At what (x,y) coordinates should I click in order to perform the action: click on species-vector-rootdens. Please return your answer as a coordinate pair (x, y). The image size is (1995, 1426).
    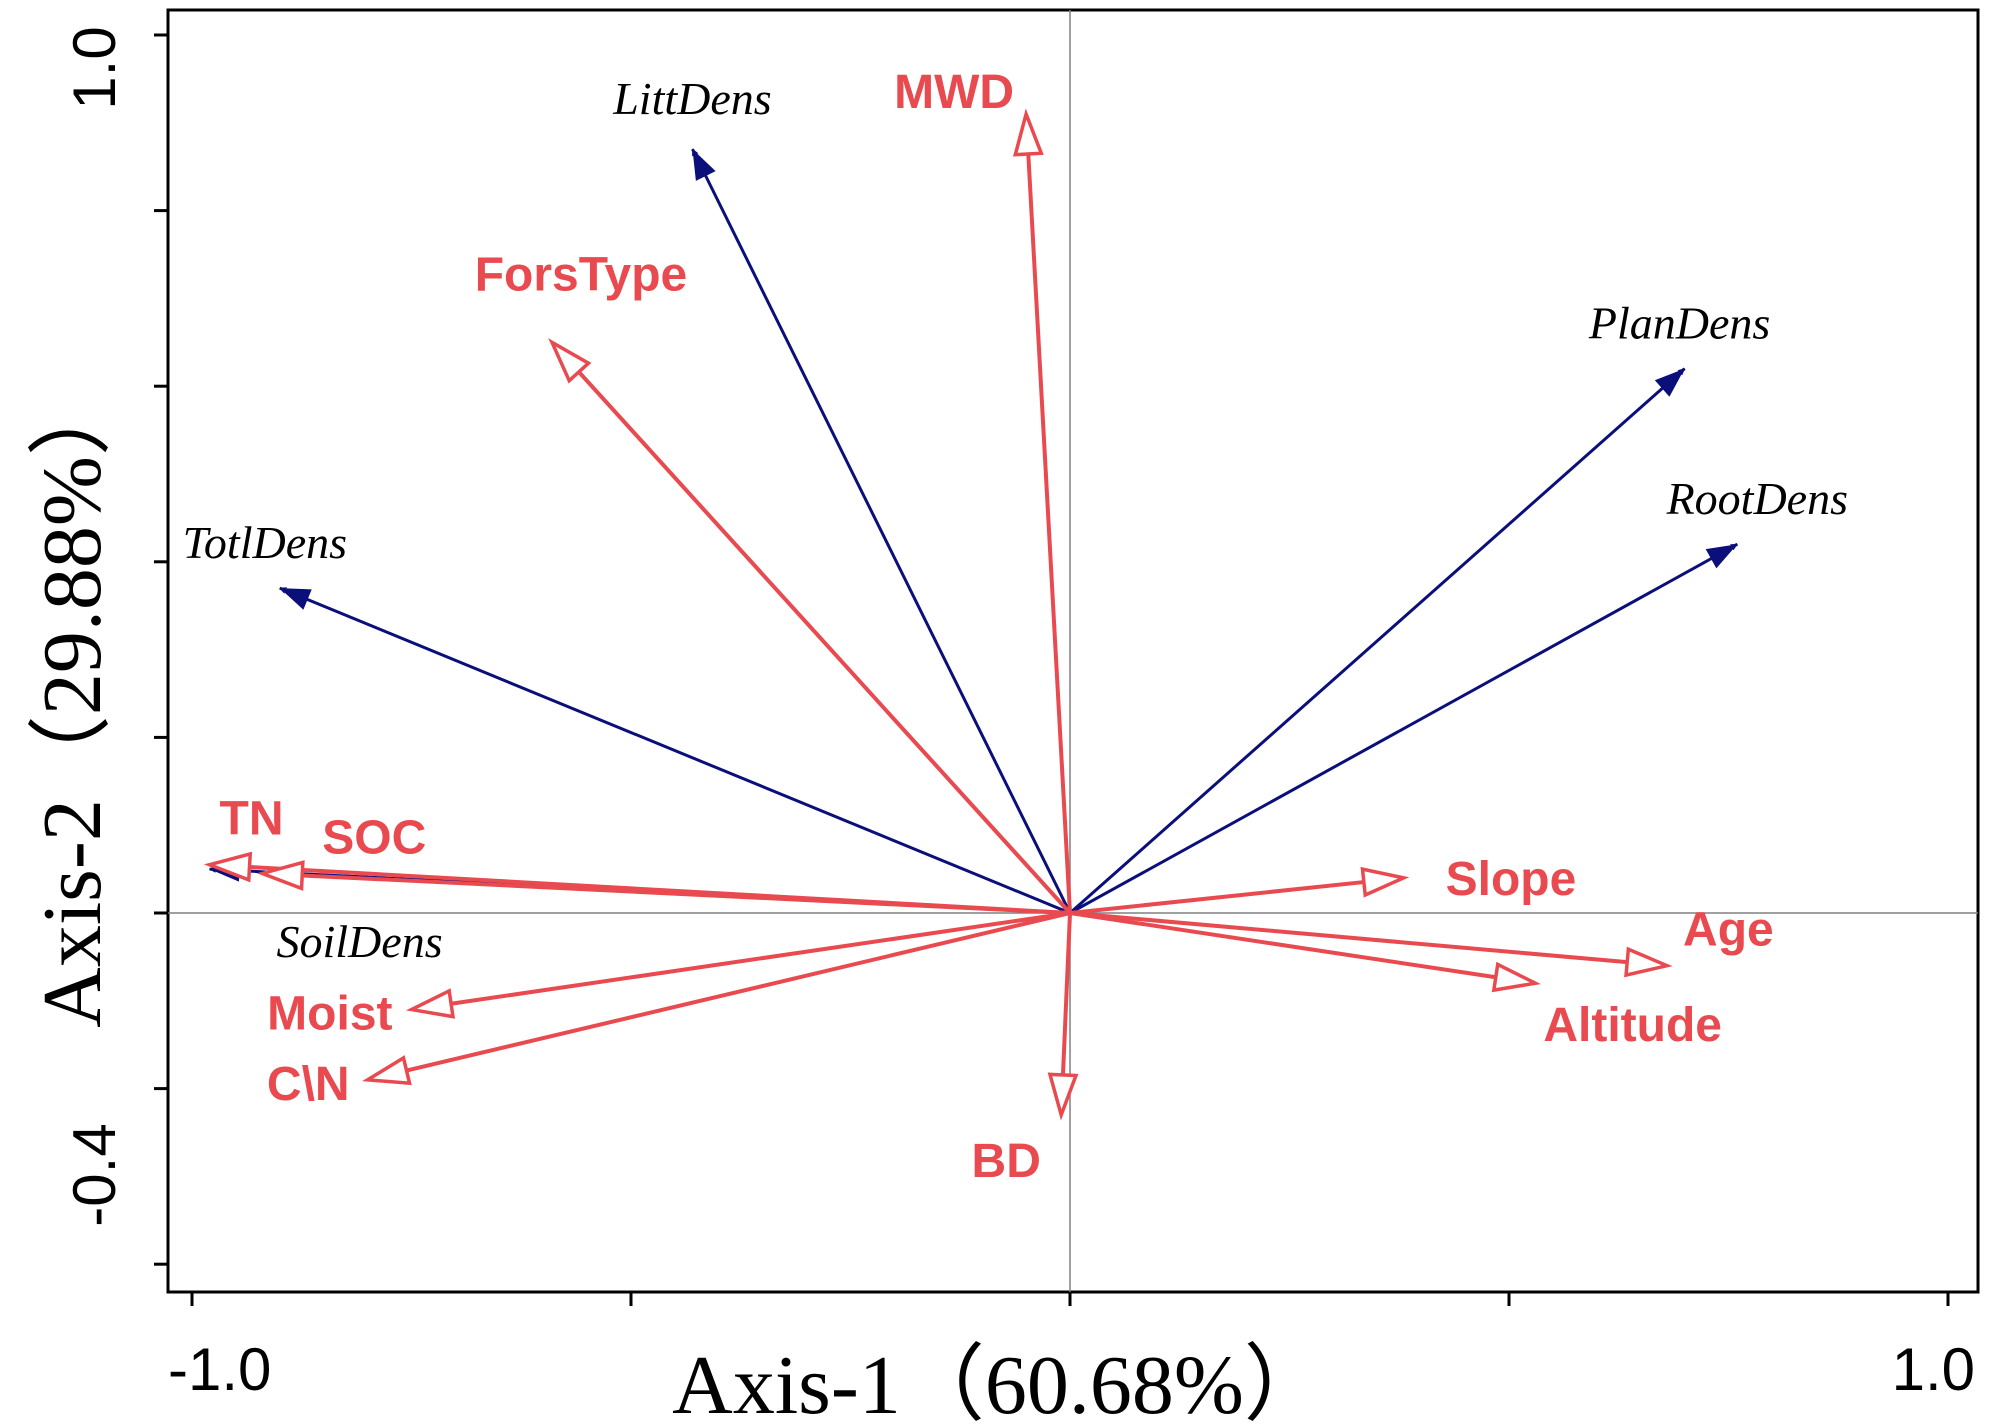
    Looking at the image, I should click on (1404, 728).